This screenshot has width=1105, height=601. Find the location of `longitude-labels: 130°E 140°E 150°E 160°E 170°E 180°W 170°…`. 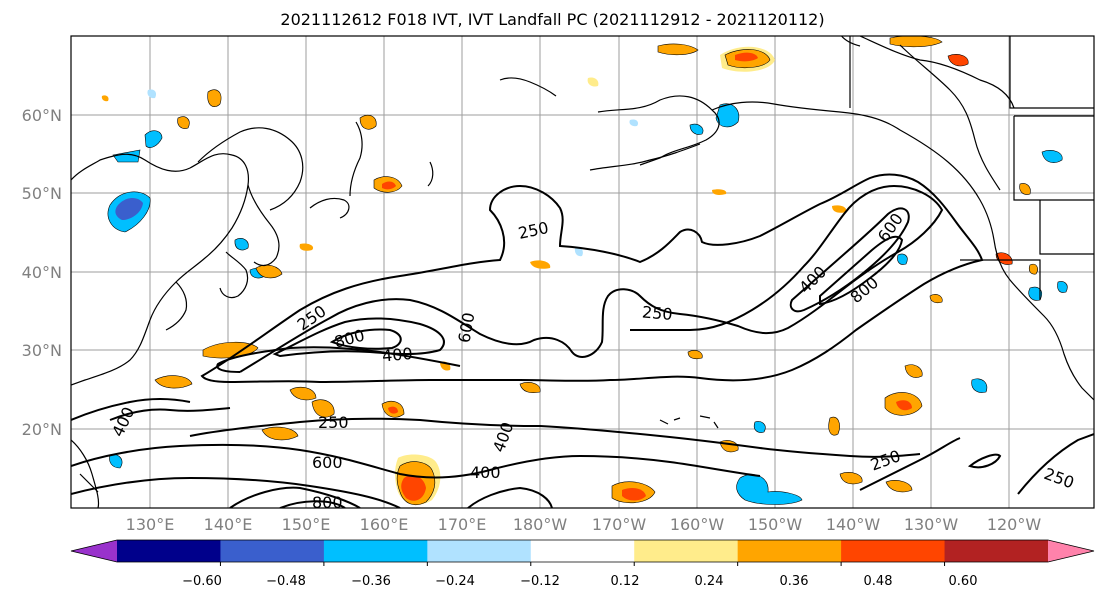

longitude-labels: 130°E 140°E 150°E 160°E 170°E 180°W 170°… is located at coordinates (584, 524).